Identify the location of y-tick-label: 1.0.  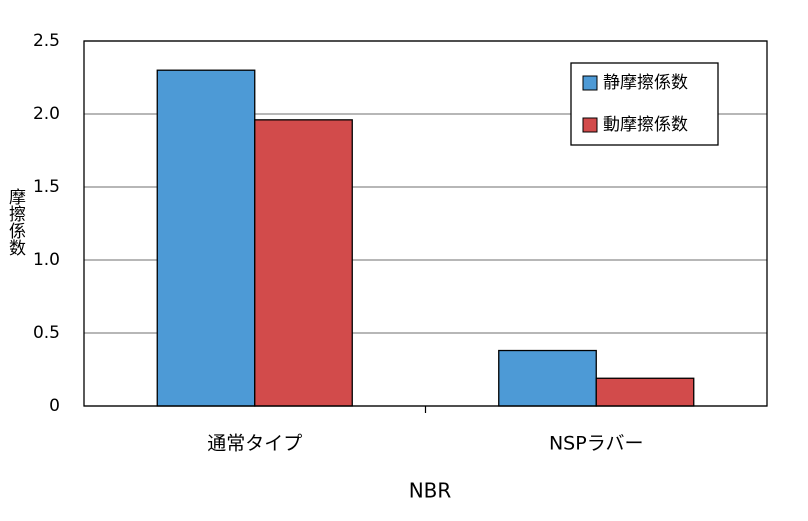
(46, 260).